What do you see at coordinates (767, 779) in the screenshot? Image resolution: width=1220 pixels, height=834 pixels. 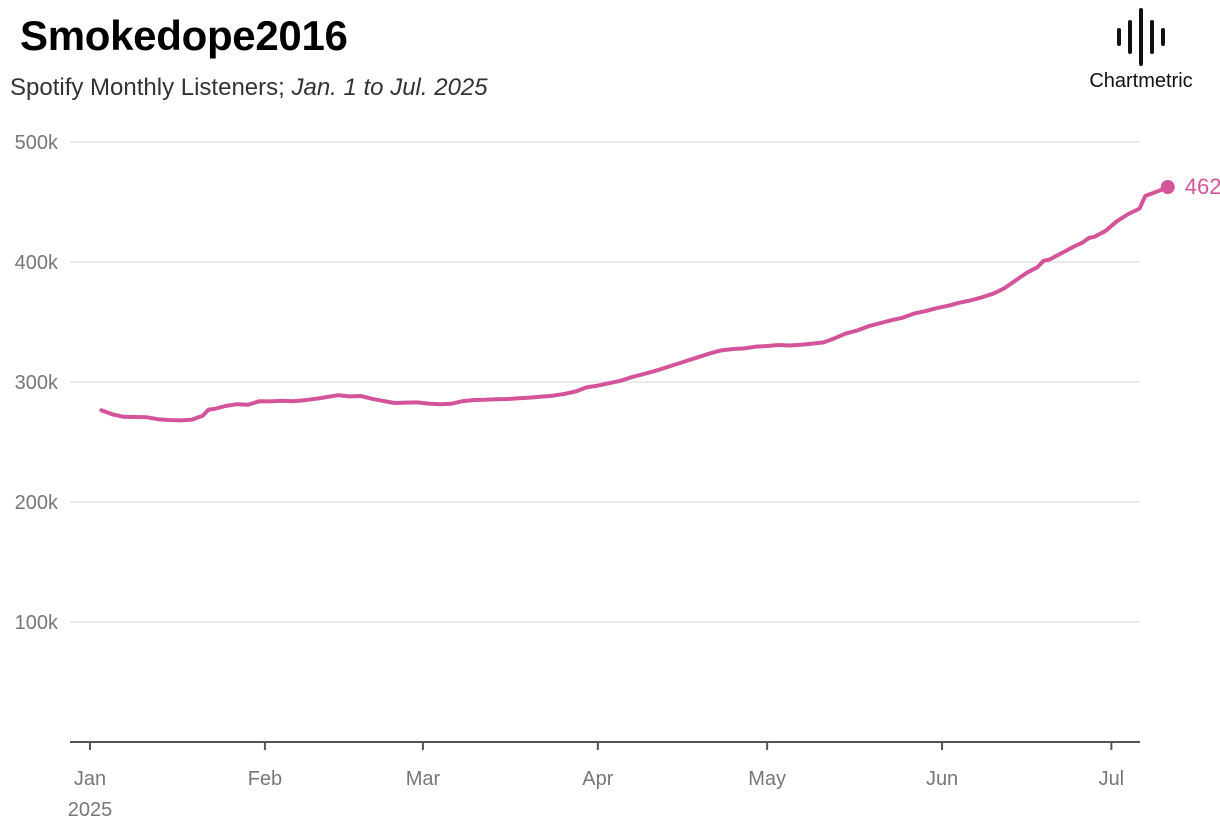 I see `x-tick-label: May` at bounding box center [767, 779].